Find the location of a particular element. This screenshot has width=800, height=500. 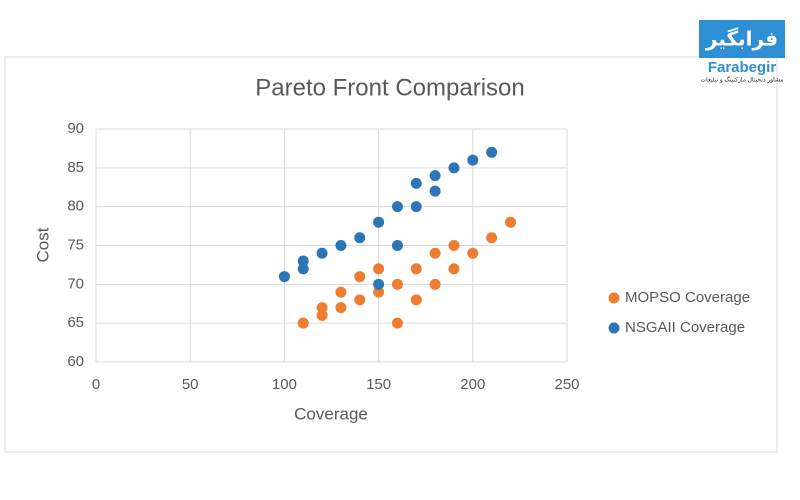

legend-label: NSGAII Coverage is located at coordinates (685, 327).